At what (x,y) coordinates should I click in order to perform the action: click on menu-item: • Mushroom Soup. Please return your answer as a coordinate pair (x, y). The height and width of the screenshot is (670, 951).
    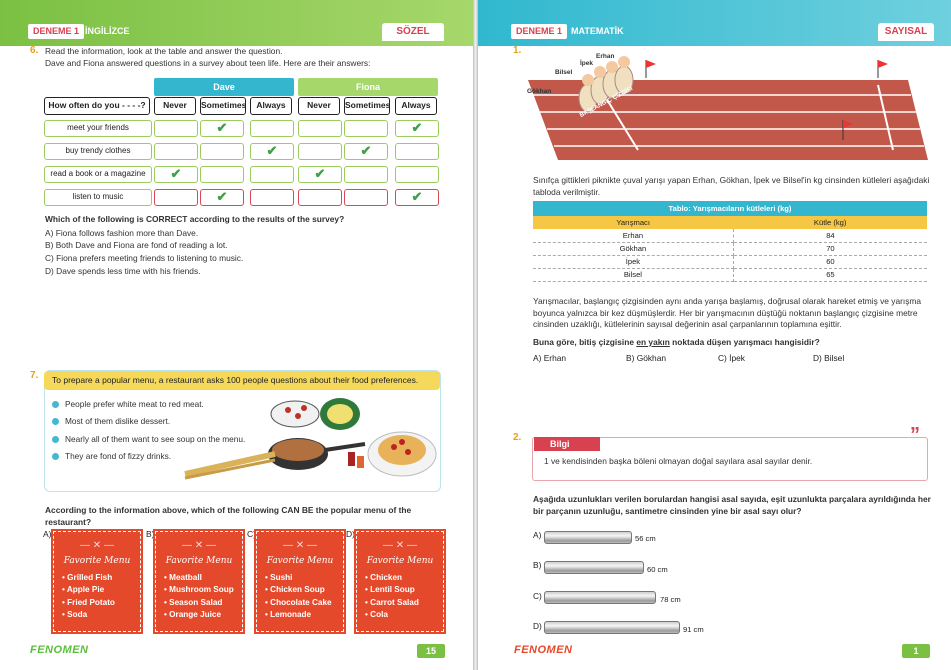
    Looking at the image, I should click on (199, 590).